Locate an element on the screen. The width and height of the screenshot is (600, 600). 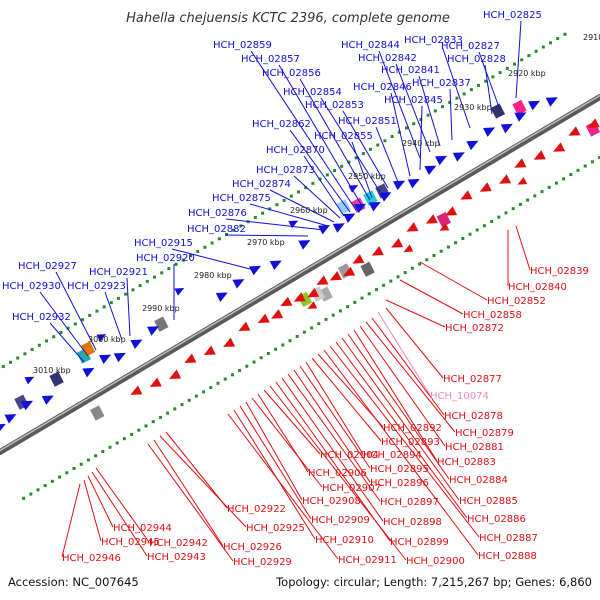
gene-label: HCH_02921 is located at coordinates (118, 272).